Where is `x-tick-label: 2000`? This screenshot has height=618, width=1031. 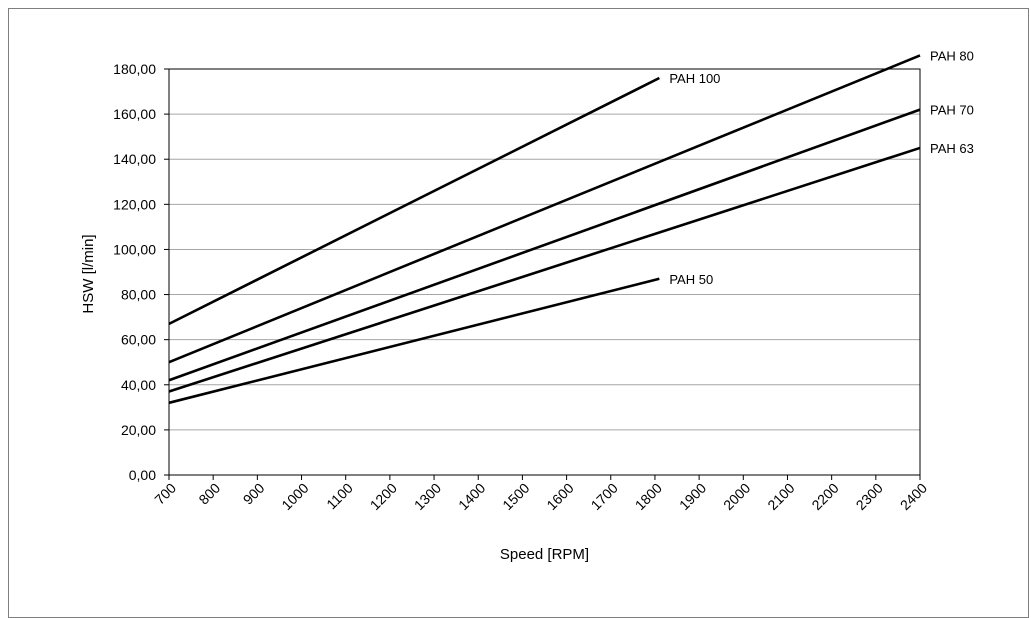 x-tick-label: 2000 is located at coordinates (736, 496).